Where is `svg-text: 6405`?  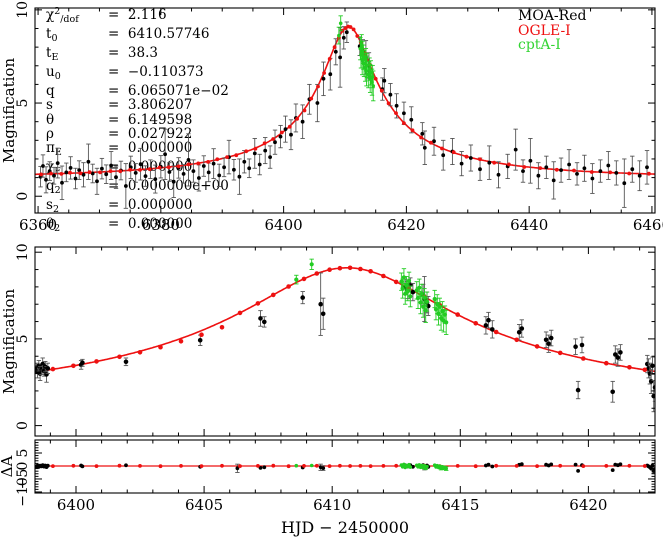 svg-text: 6405 is located at coordinates (204, 505).